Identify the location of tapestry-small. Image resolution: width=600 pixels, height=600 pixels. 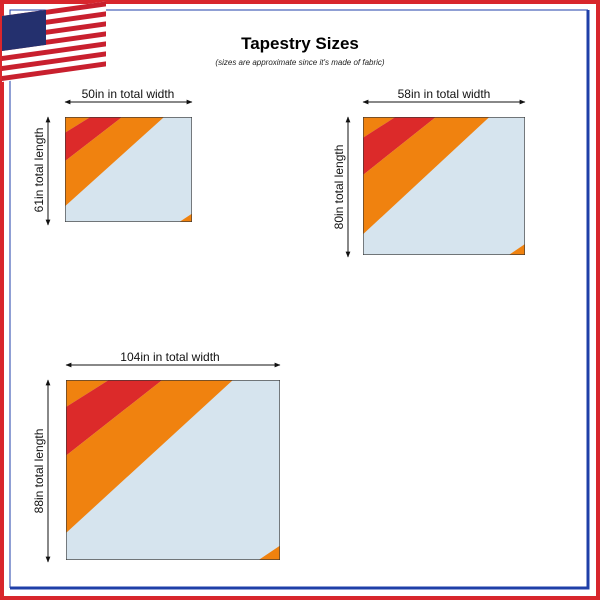
(128, 169).